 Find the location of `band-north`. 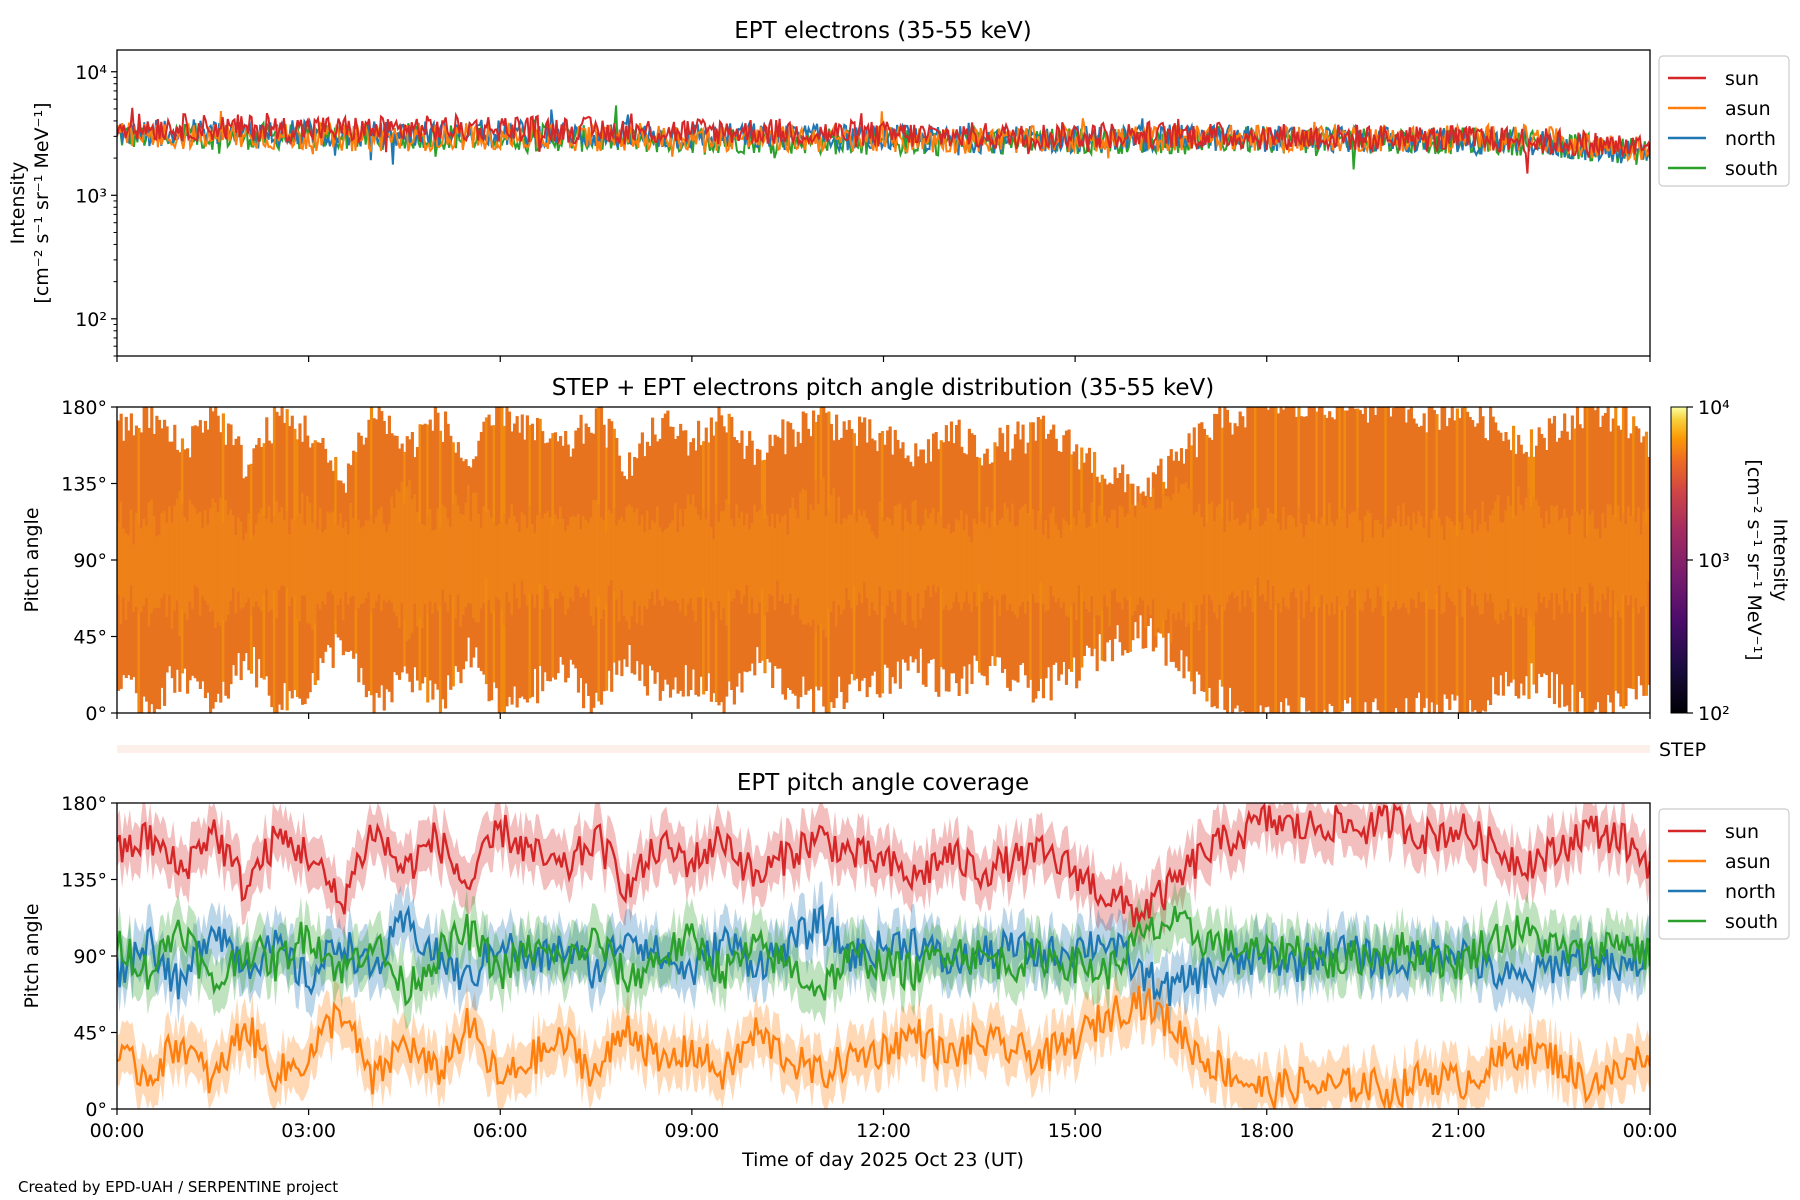

band-north is located at coordinates (883, 956).